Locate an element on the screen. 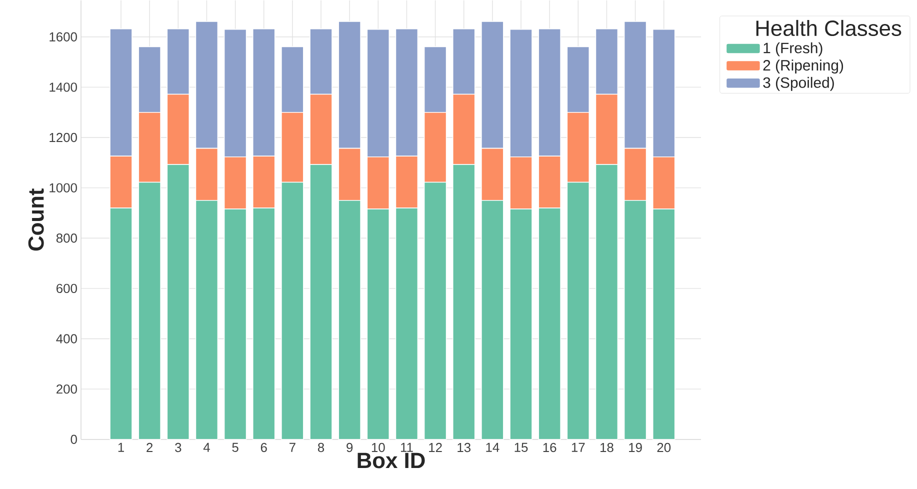  legend-title: Health Classes is located at coordinates (829, 28).